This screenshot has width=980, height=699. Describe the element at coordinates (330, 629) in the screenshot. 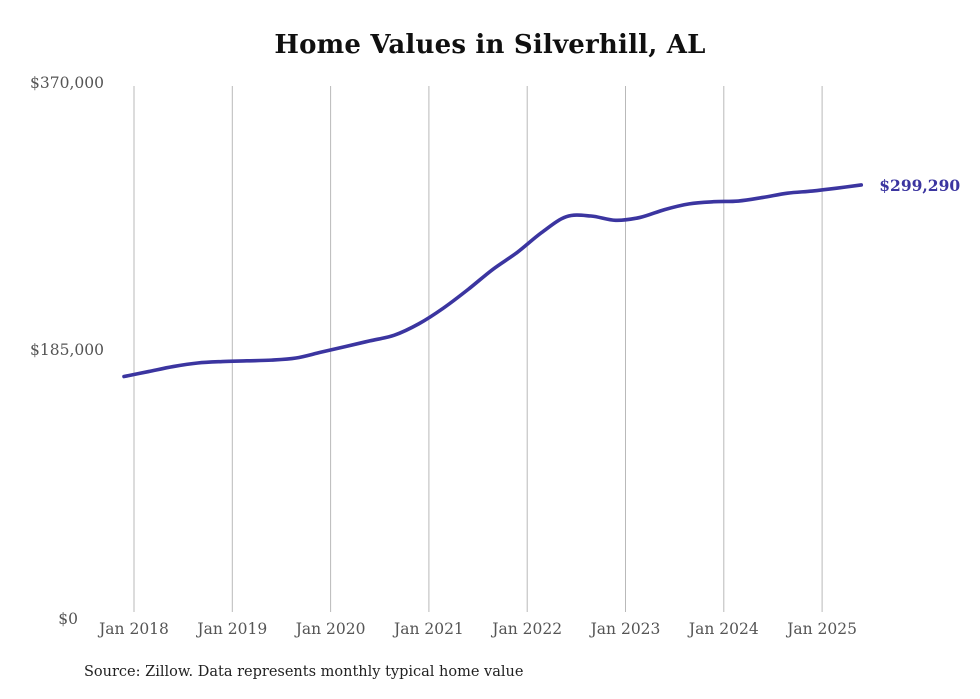

I see `x-axis-tick-label: Jan 2020` at that location.